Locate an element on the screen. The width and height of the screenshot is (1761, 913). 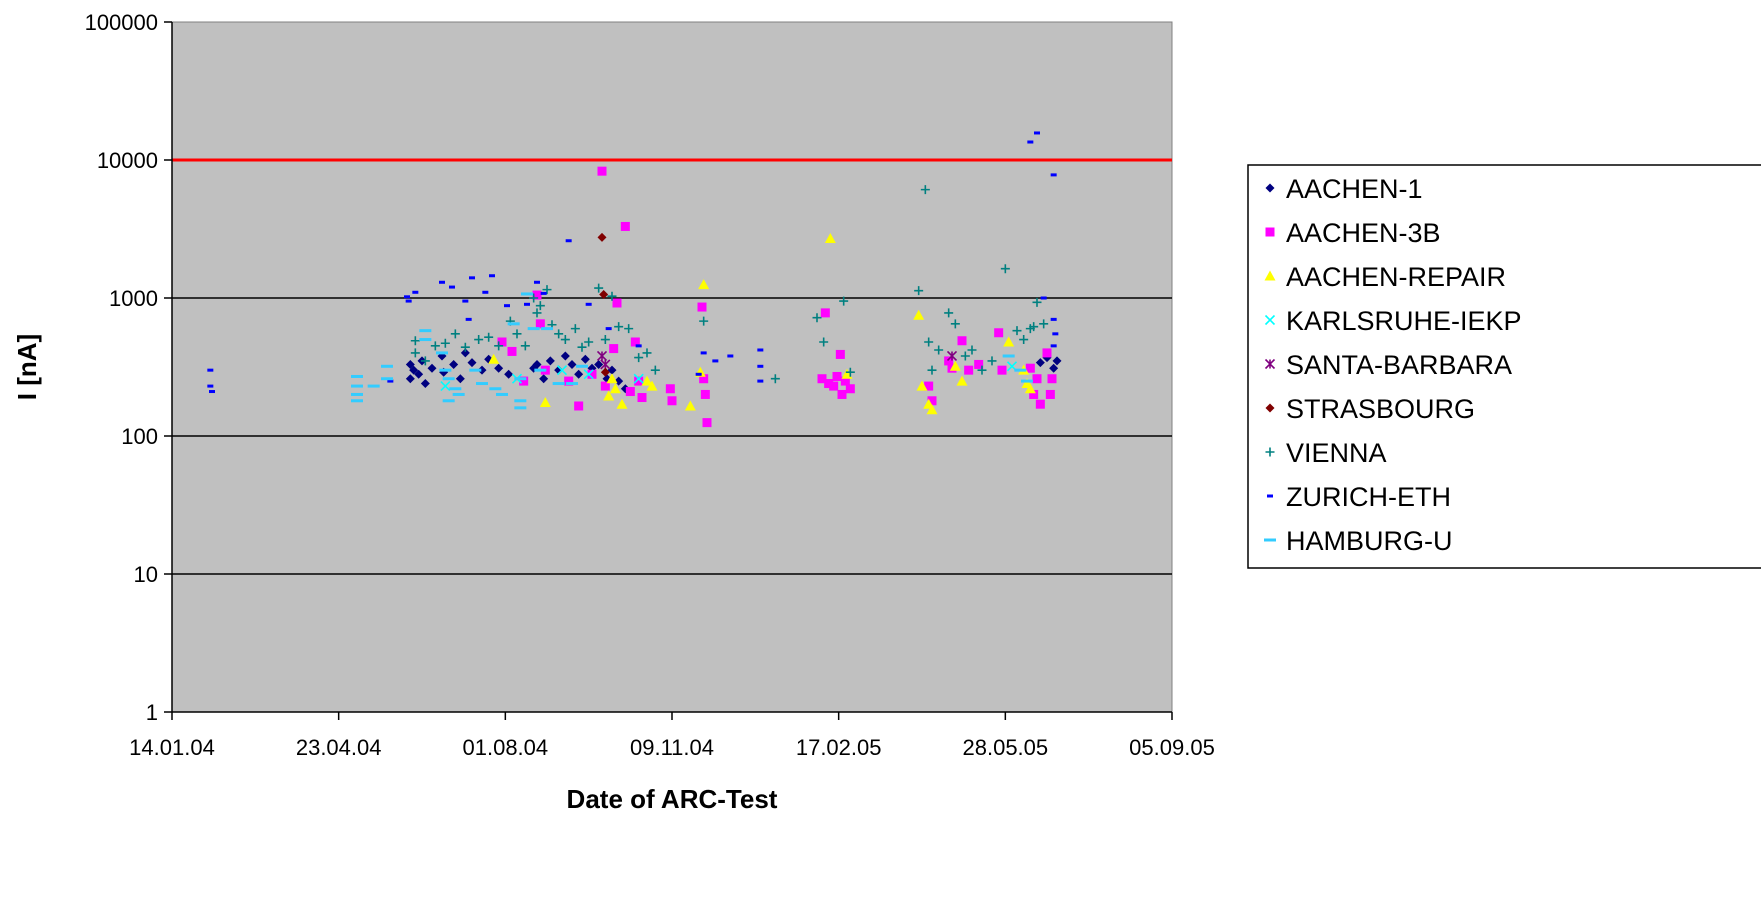
y-tick-label: 10000 is located at coordinates (127, 160).